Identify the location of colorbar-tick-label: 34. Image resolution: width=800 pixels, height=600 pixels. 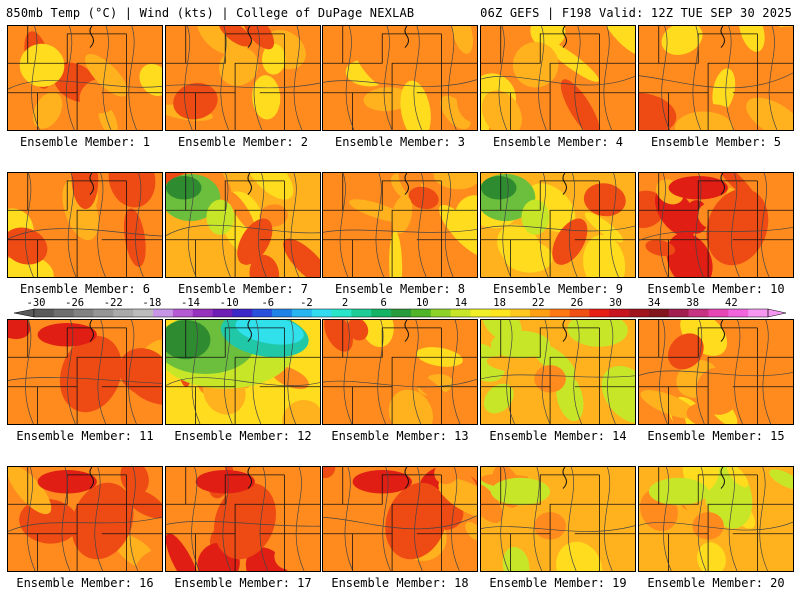
(654, 303).